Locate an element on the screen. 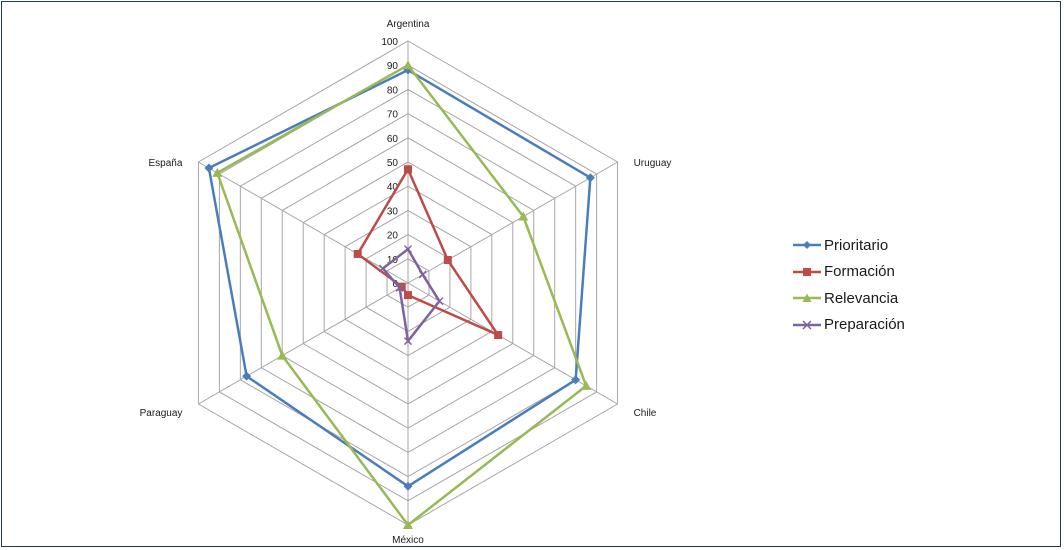 The width and height of the screenshot is (1064, 550). legend-label: Preparación is located at coordinates (864, 325).